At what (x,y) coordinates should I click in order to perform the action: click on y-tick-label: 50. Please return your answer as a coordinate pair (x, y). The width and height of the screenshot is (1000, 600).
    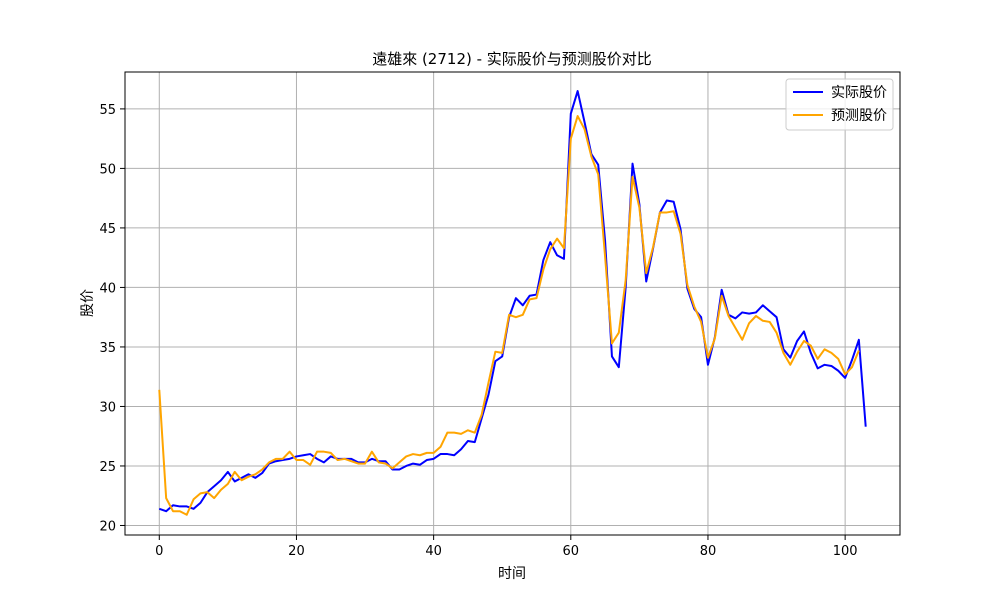
    Looking at the image, I should click on (107, 169).